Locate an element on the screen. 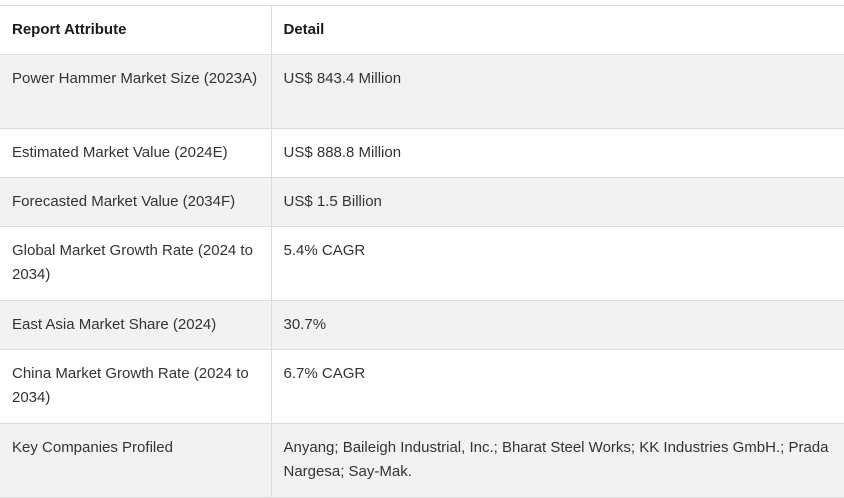  header-report-attribute: Report Attribute is located at coordinates (136, 30).